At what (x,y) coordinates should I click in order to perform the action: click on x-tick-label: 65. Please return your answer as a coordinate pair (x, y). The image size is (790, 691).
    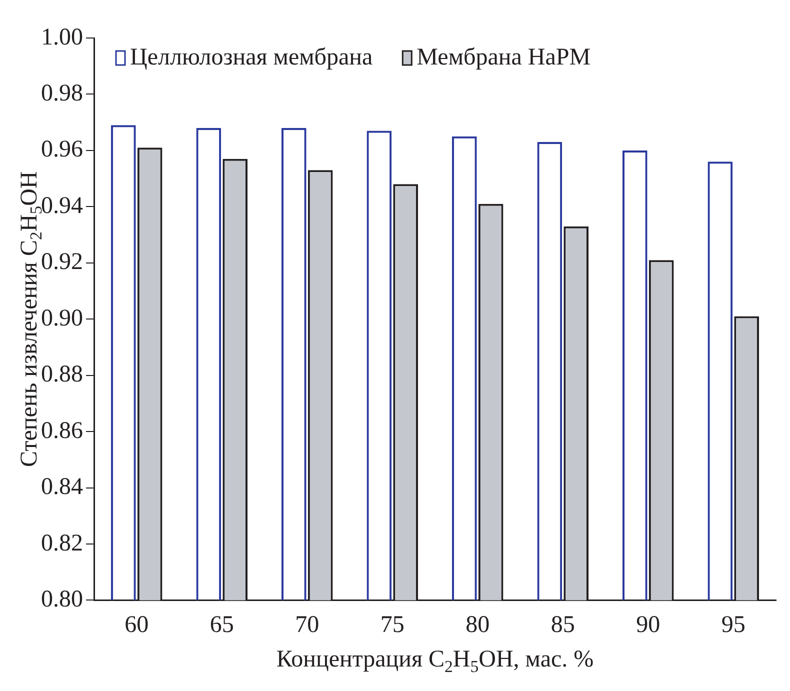
    Looking at the image, I should click on (222, 625).